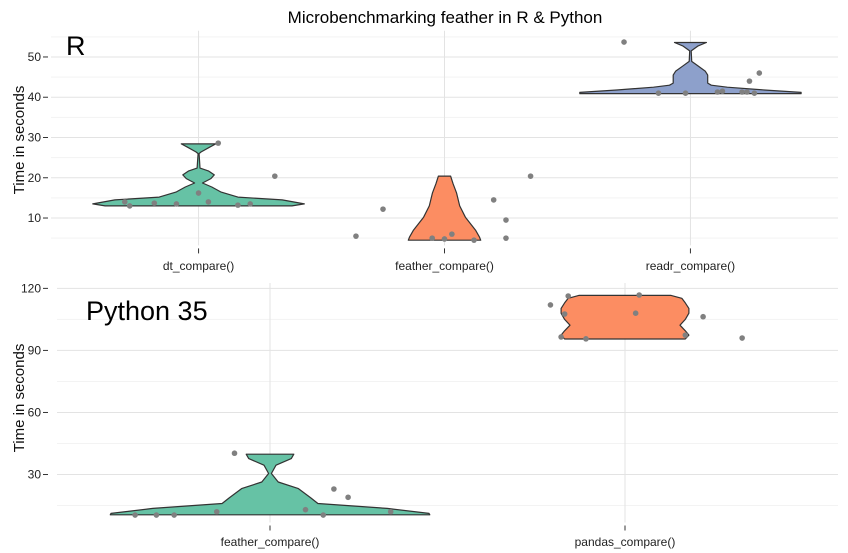 This screenshot has width=848, height=553. What do you see at coordinates (35, 97) in the screenshot?
I see `y-tick-label: 40` at bounding box center [35, 97].